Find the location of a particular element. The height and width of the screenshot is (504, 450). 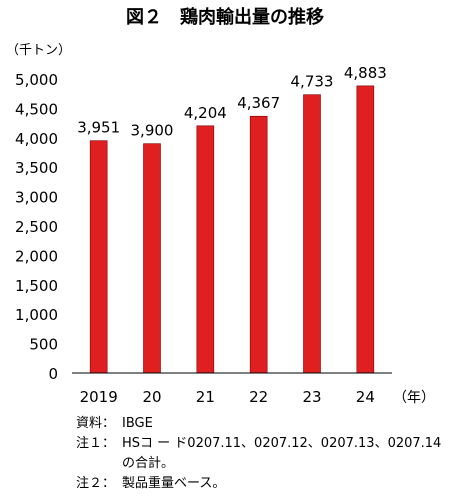

y-tick-label: 500 is located at coordinates (43, 345).